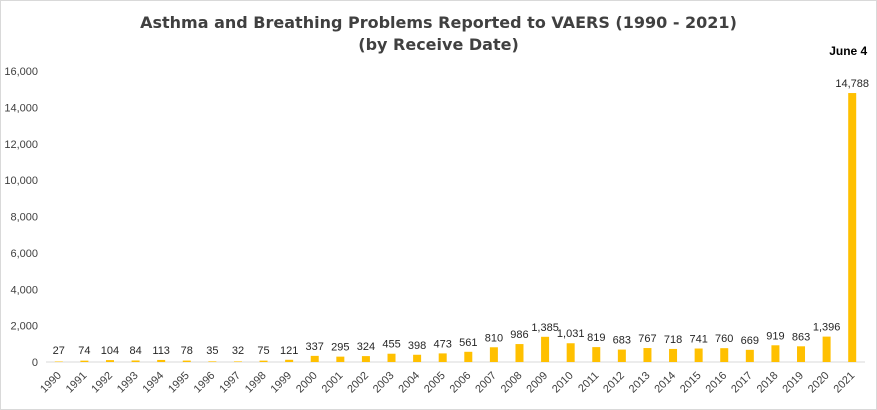 The image size is (877, 410). I want to click on y-tick-label: 14,000, so click(21, 108).